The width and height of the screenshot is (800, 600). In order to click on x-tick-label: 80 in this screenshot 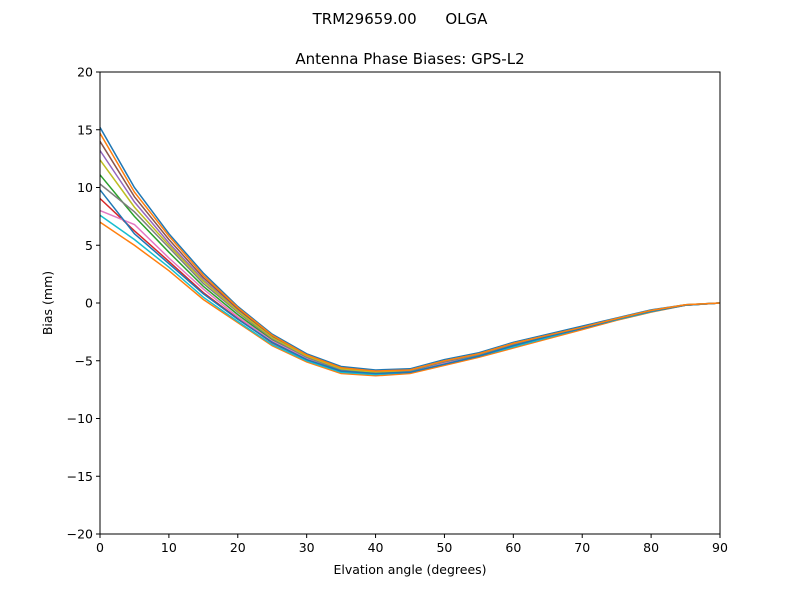, I will do `click(651, 547)`.